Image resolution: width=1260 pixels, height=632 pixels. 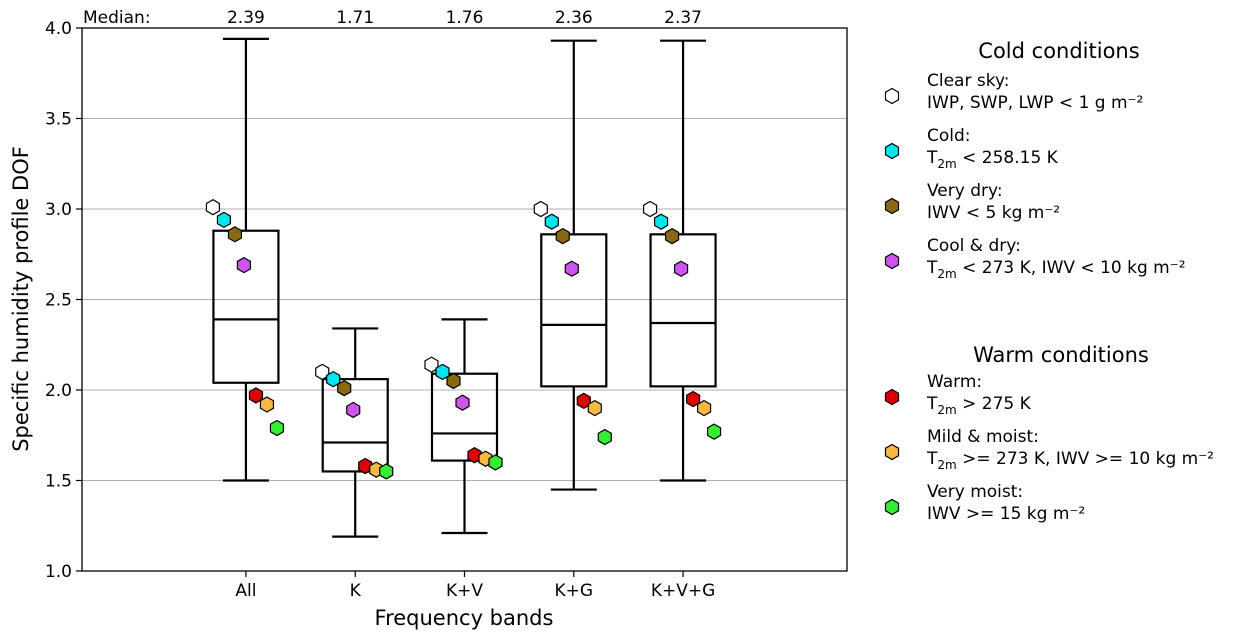 What do you see at coordinates (246, 18) in the screenshot?
I see `median-value: 2.39` at bounding box center [246, 18].